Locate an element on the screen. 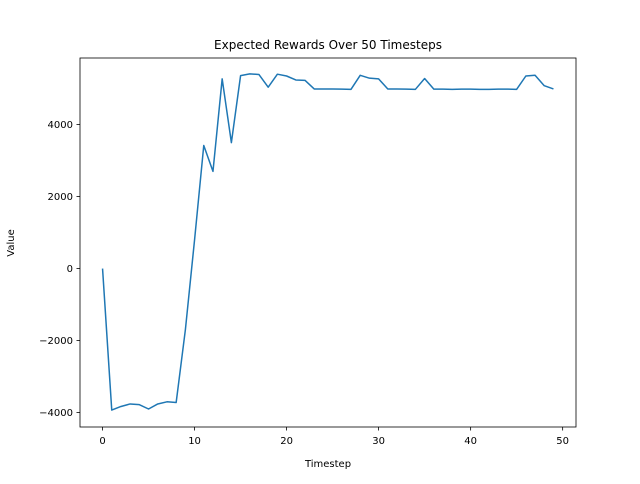 This screenshot has width=640, height=484. y-tick-label: 0 is located at coordinates (70, 269).